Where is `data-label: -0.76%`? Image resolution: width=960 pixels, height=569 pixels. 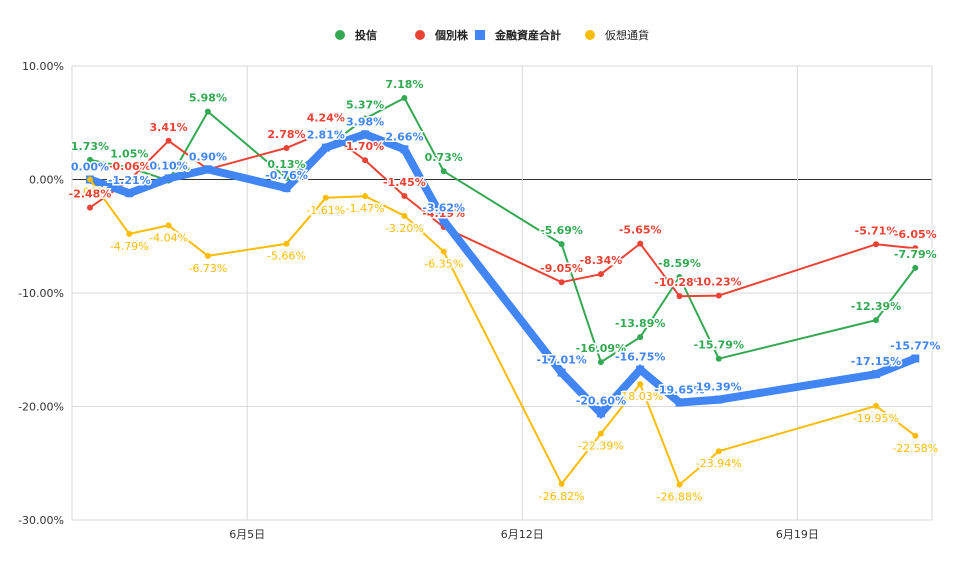
data-label: -0.76% is located at coordinates (286, 175).